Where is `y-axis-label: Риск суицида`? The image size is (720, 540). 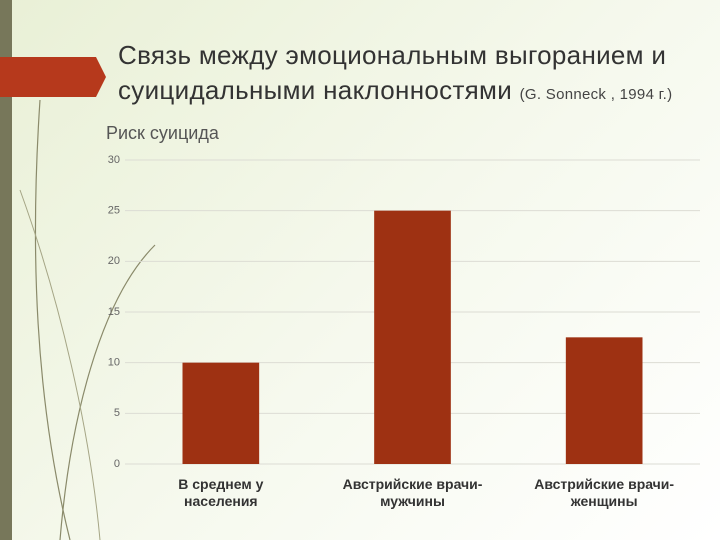
y-axis-label: Риск суицида is located at coordinates (162, 133).